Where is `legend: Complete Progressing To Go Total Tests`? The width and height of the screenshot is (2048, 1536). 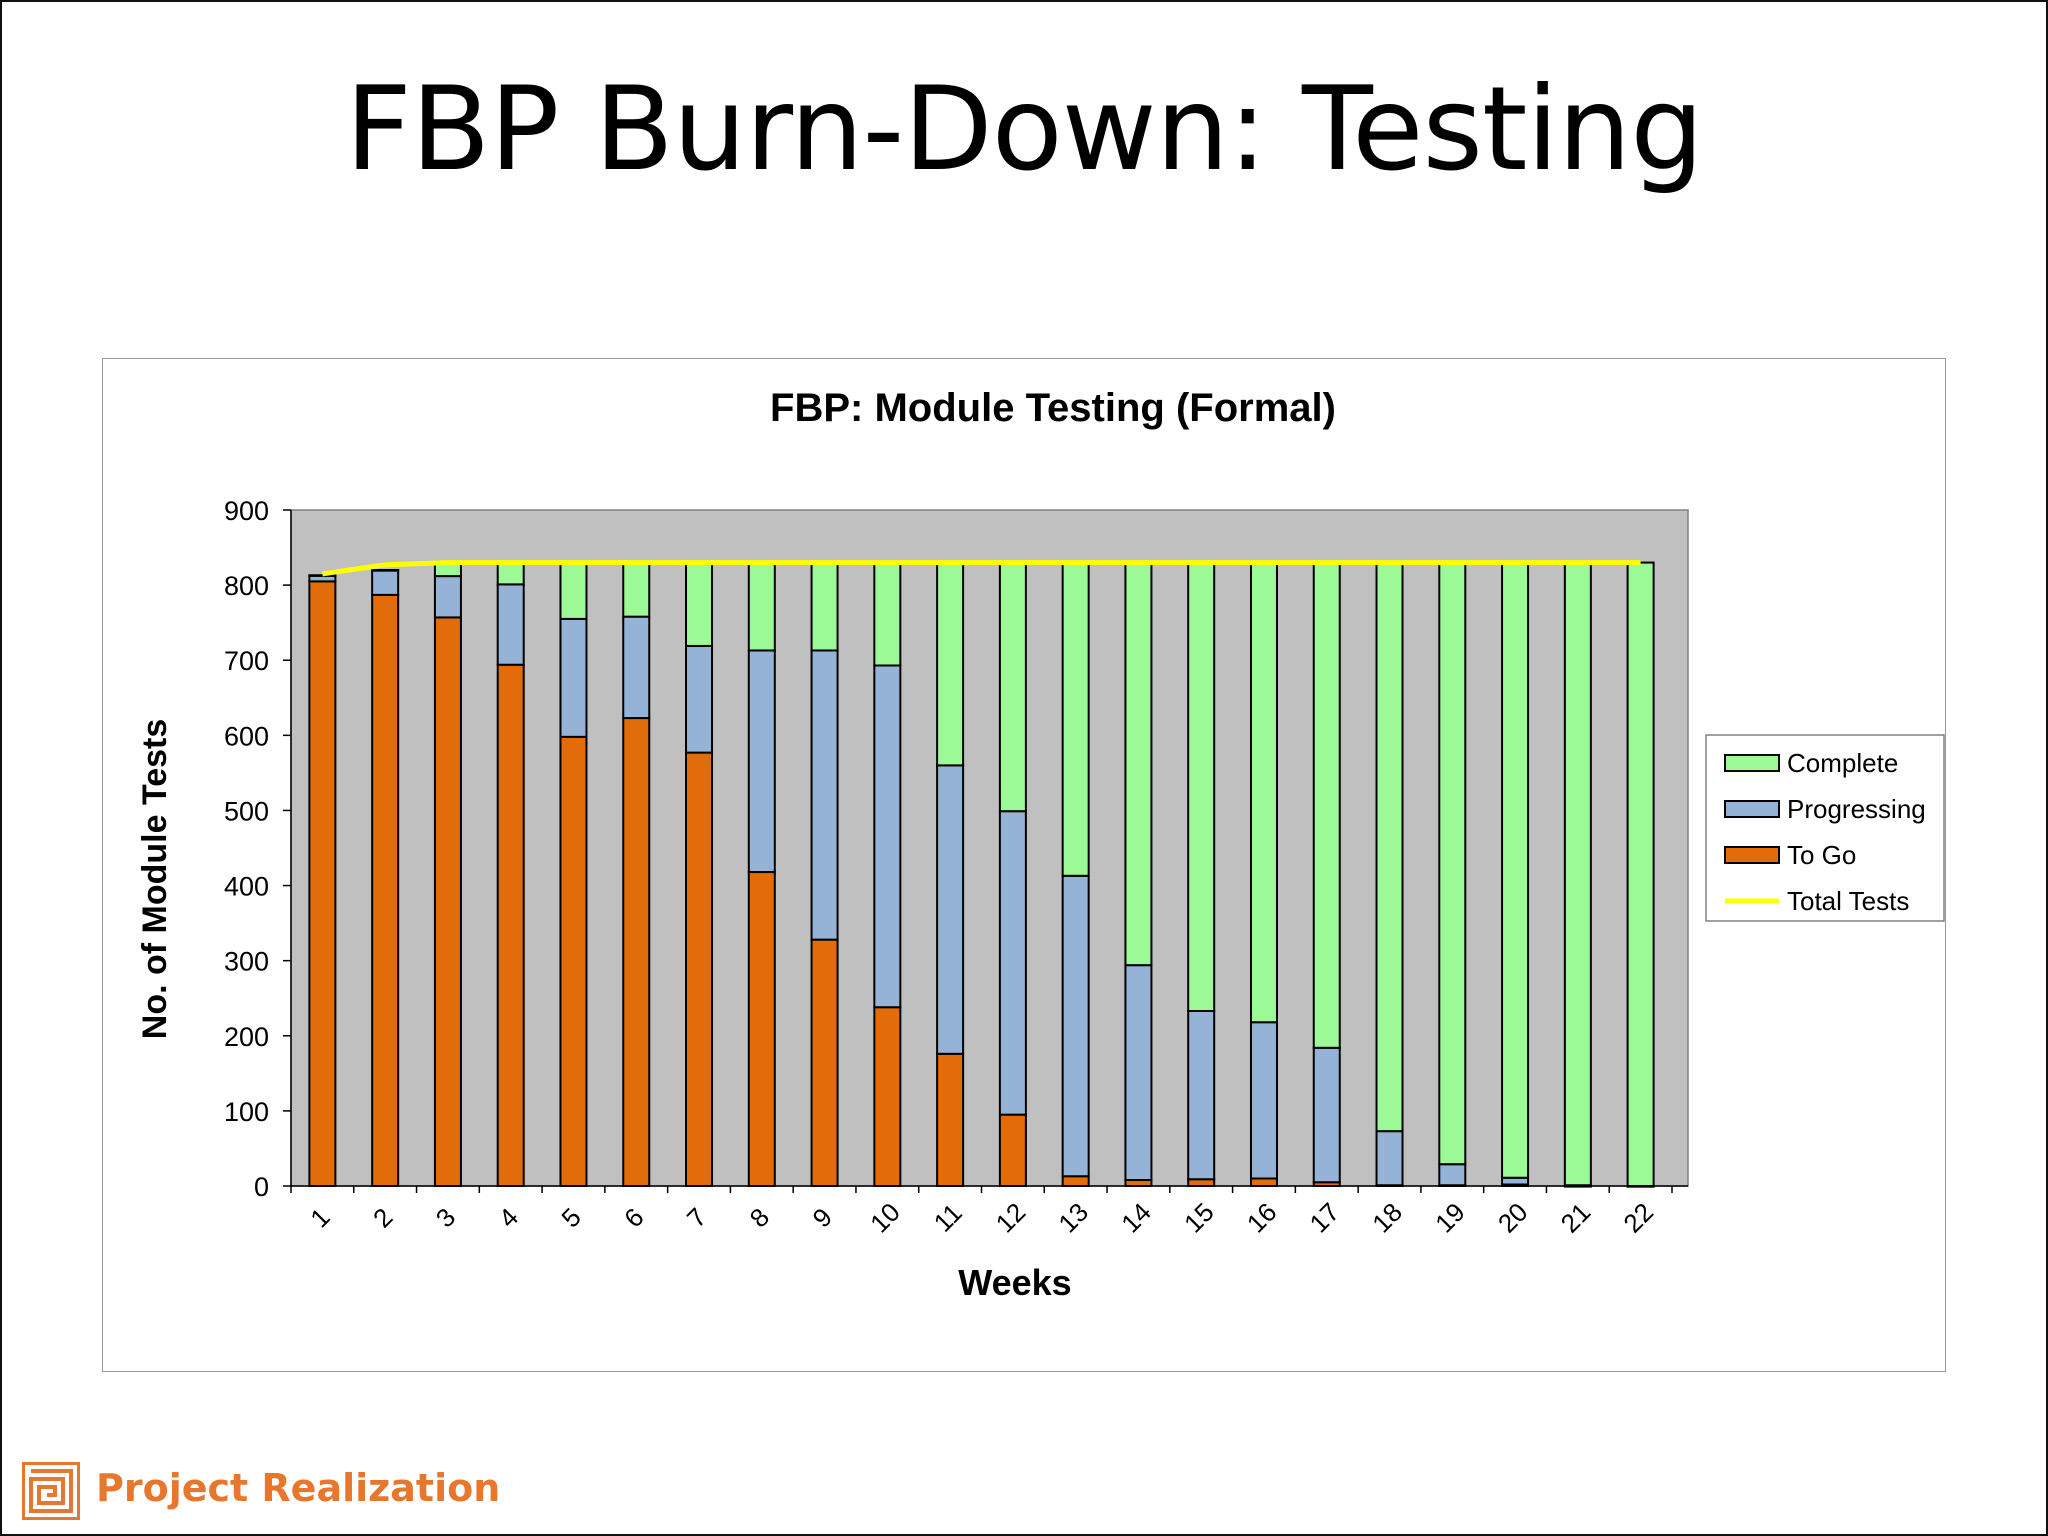 legend: Complete Progressing To Go Total Tests is located at coordinates (1825, 828).